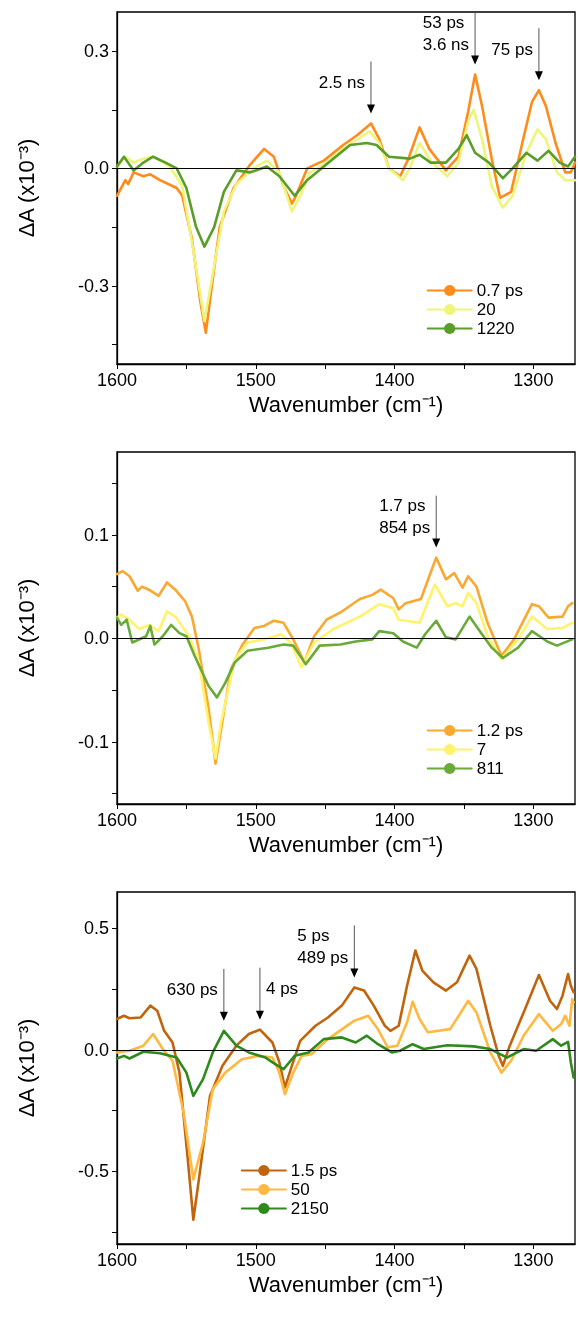 Image resolution: width=578 pixels, height=1317 pixels. Describe the element at coordinates (300, 1189) in the screenshot. I see `legend-label: 50` at that location.